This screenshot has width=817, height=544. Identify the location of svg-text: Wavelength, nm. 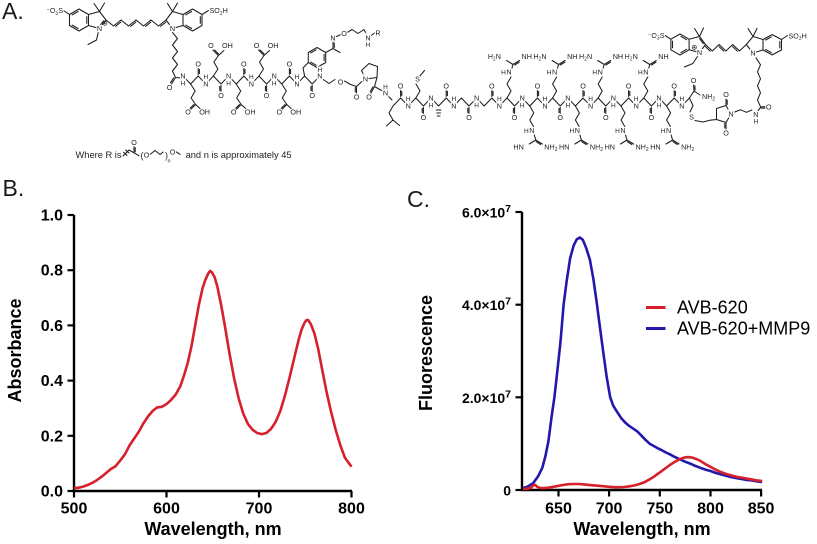
(641, 529).